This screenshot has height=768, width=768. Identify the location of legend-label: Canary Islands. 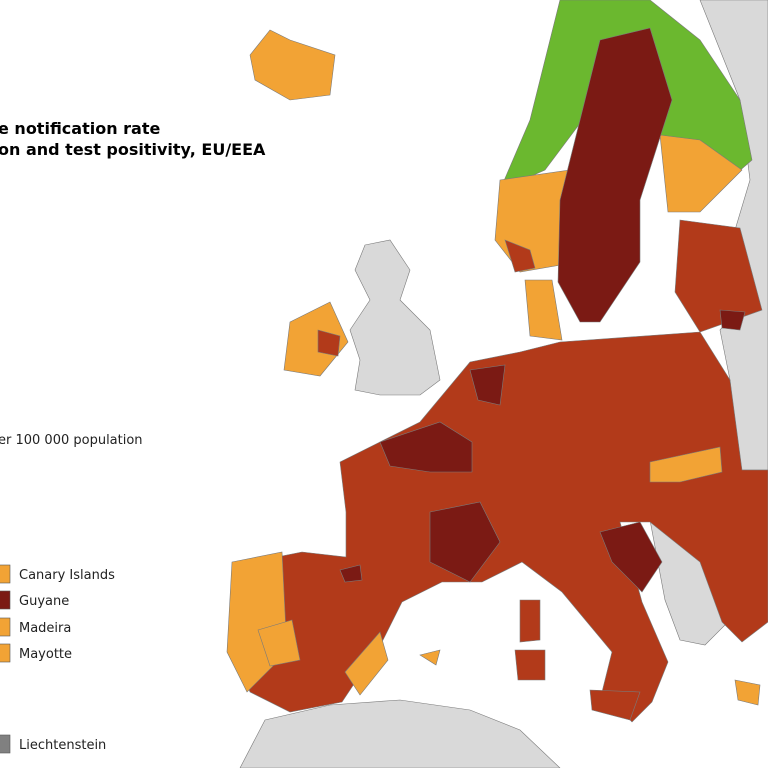
(67, 575).